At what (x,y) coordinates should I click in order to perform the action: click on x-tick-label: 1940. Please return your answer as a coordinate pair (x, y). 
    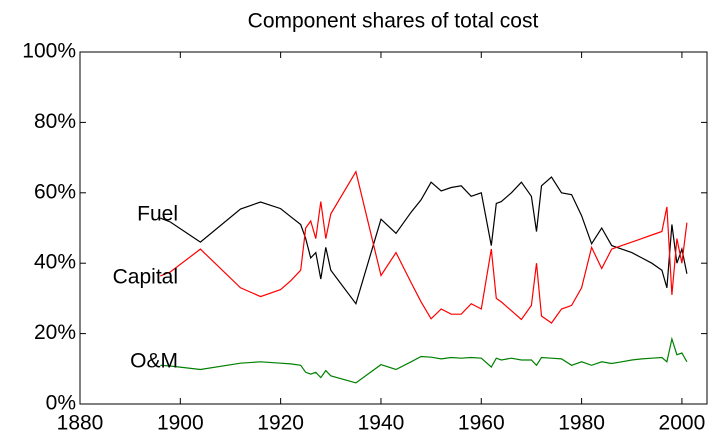
    Looking at the image, I should click on (381, 423).